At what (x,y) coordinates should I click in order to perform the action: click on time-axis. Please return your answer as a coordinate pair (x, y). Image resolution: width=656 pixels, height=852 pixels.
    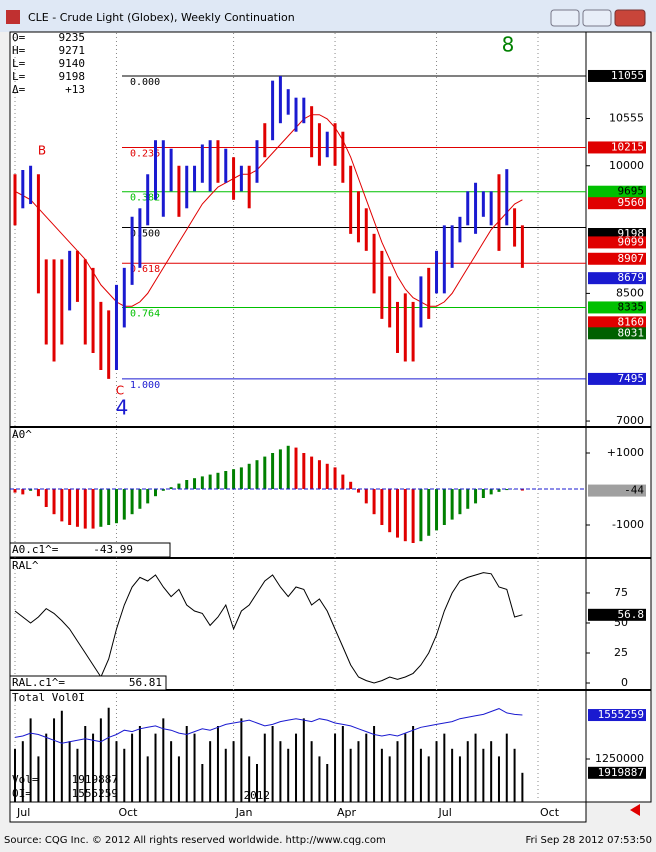
    Looking at the image, I should click on (298, 812).